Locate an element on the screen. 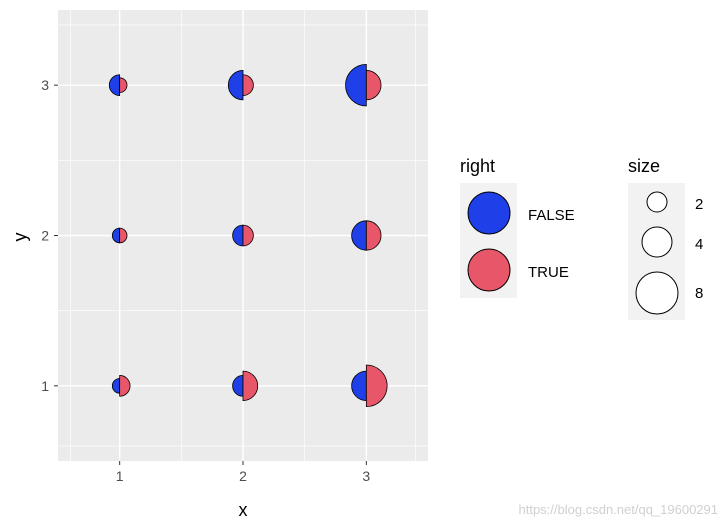 This screenshot has width=728, height=529. legend-size-label-8: 8 is located at coordinates (699, 293).